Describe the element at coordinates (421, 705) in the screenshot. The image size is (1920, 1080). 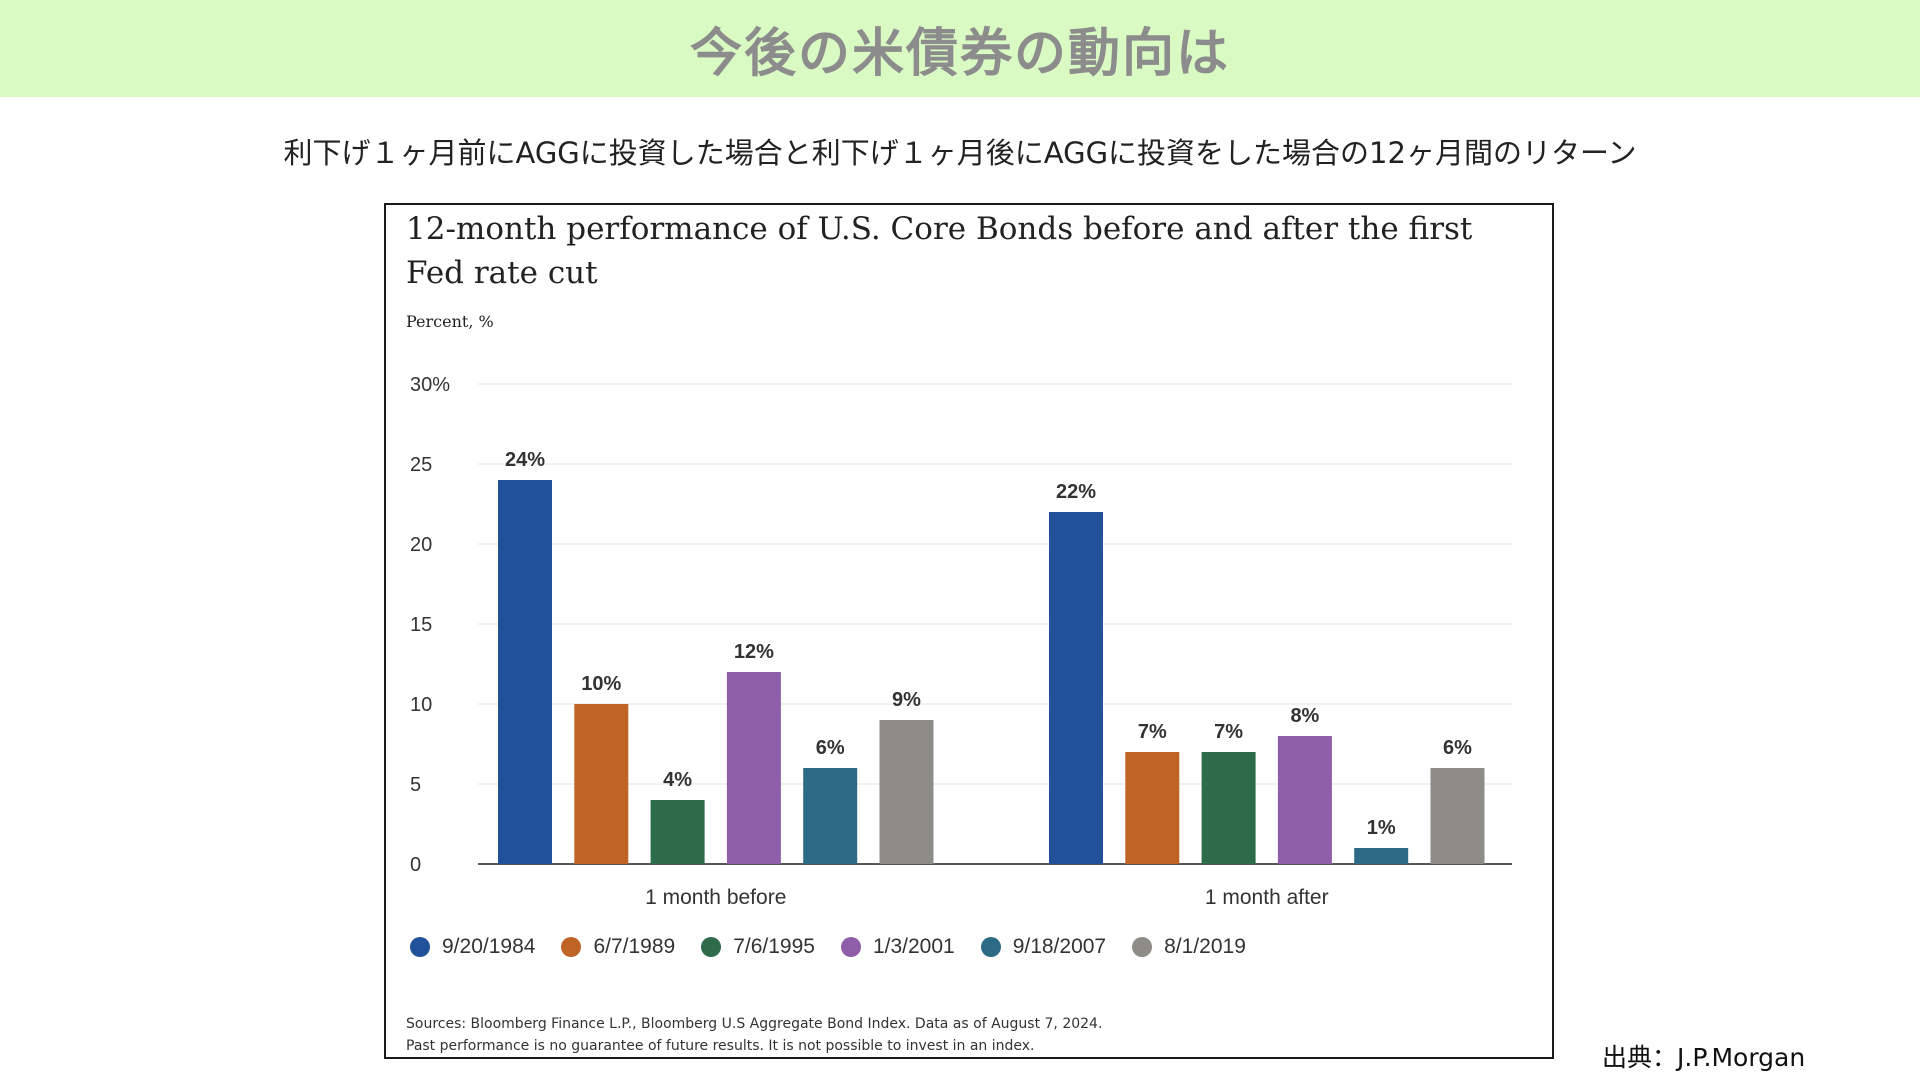
I see `y-tick-label: 10` at that location.